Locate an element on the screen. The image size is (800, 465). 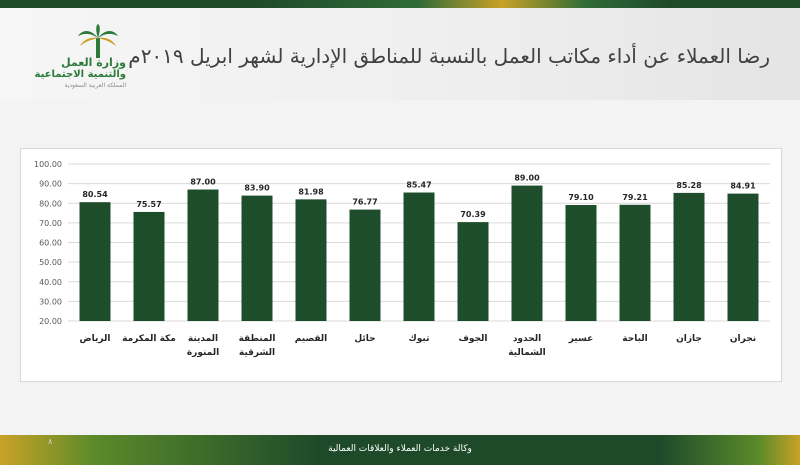
palm-icon is located at coordinates (98, 41).